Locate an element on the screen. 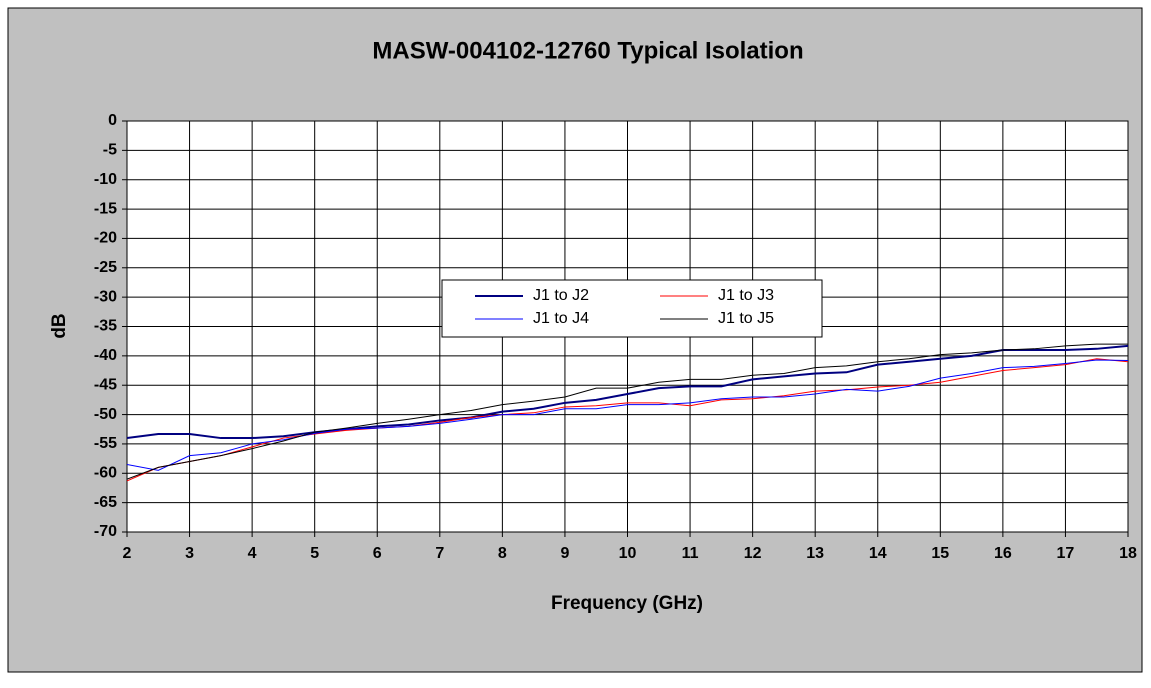  series-line is located at coordinates (627, 392).